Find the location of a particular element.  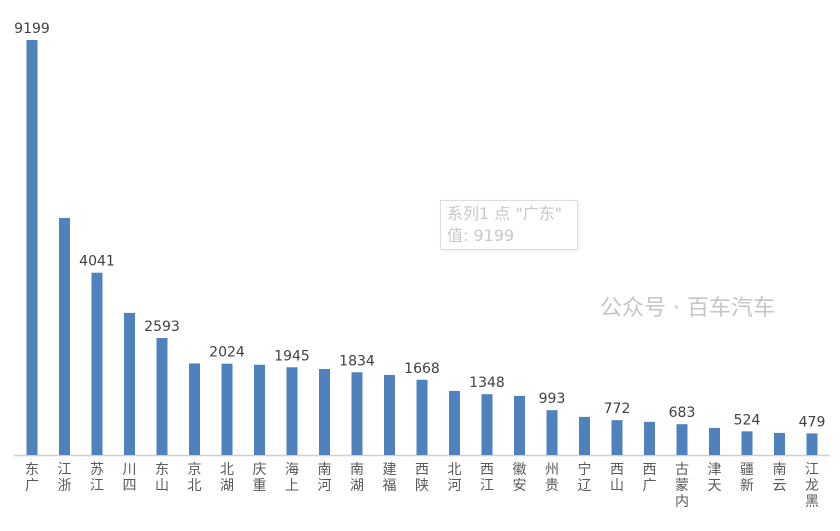

data-label: 1348 is located at coordinates (487, 383).